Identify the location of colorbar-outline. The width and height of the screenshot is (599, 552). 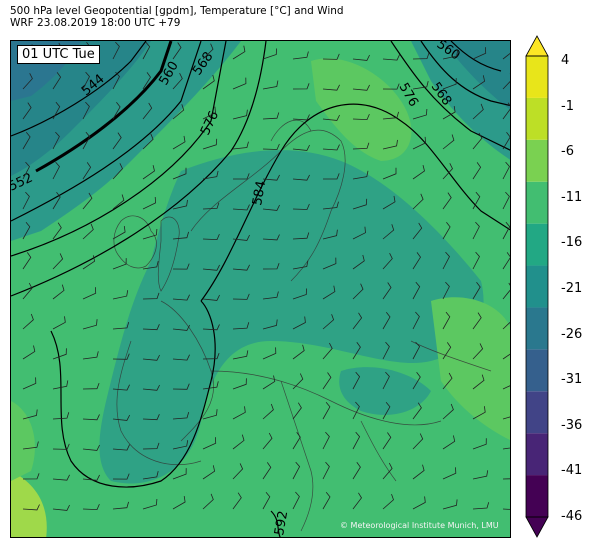
(537, 286).